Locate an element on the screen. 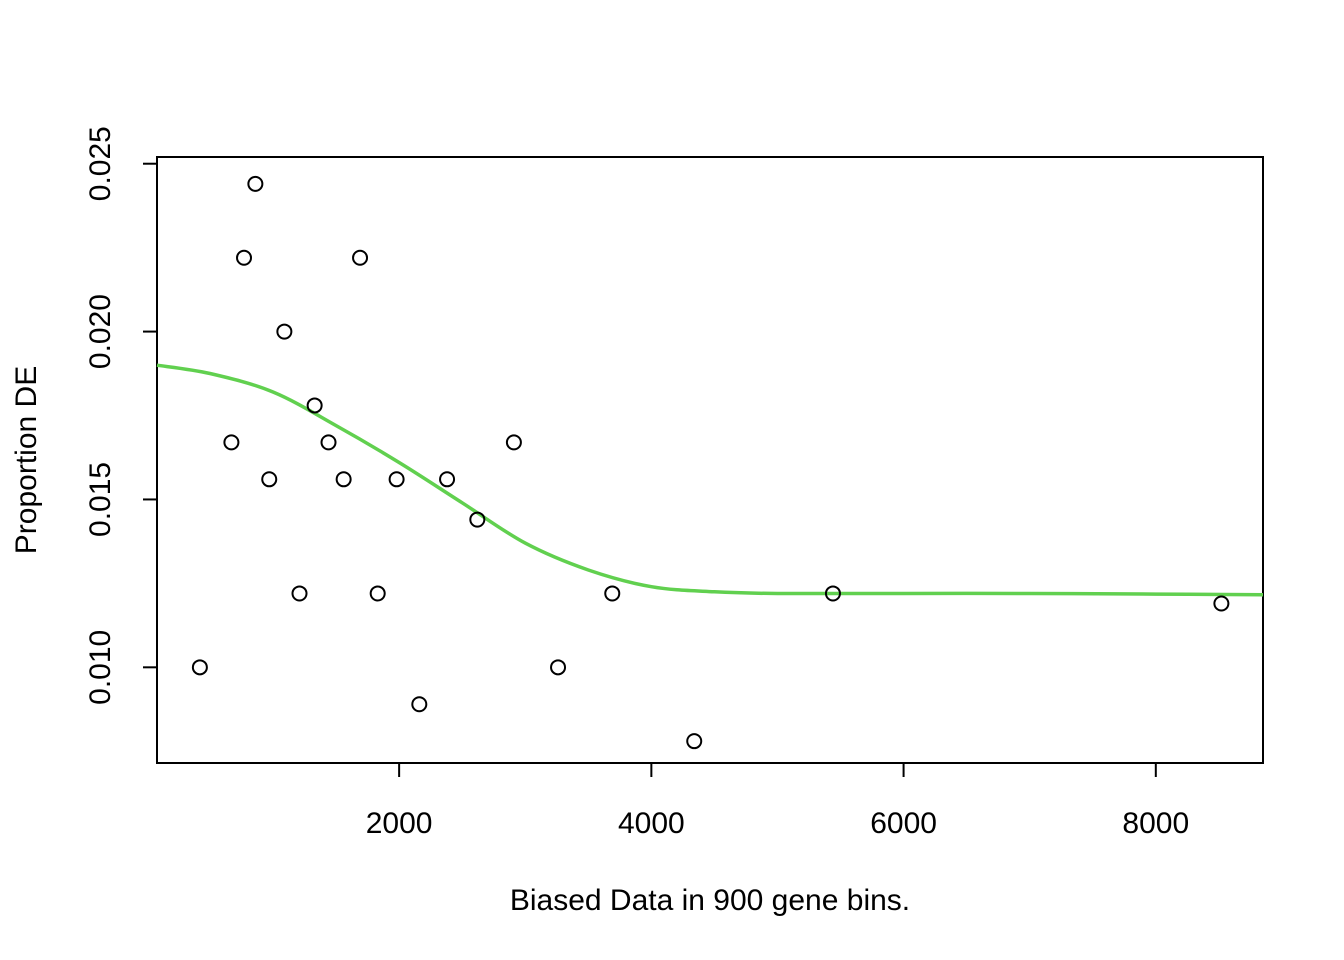 Image resolution: width=1344 pixels, height=960 pixels. y-axis-label: Proportion DE is located at coordinates (26, 460).